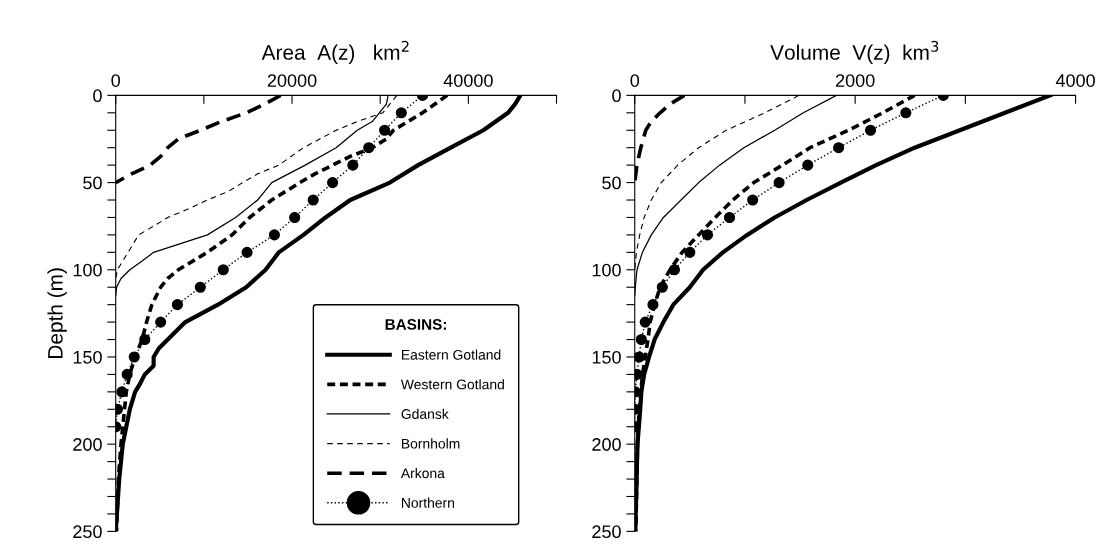  Describe the element at coordinates (415, 324) in the screenshot. I see `legend-title: BASINS:` at that location.